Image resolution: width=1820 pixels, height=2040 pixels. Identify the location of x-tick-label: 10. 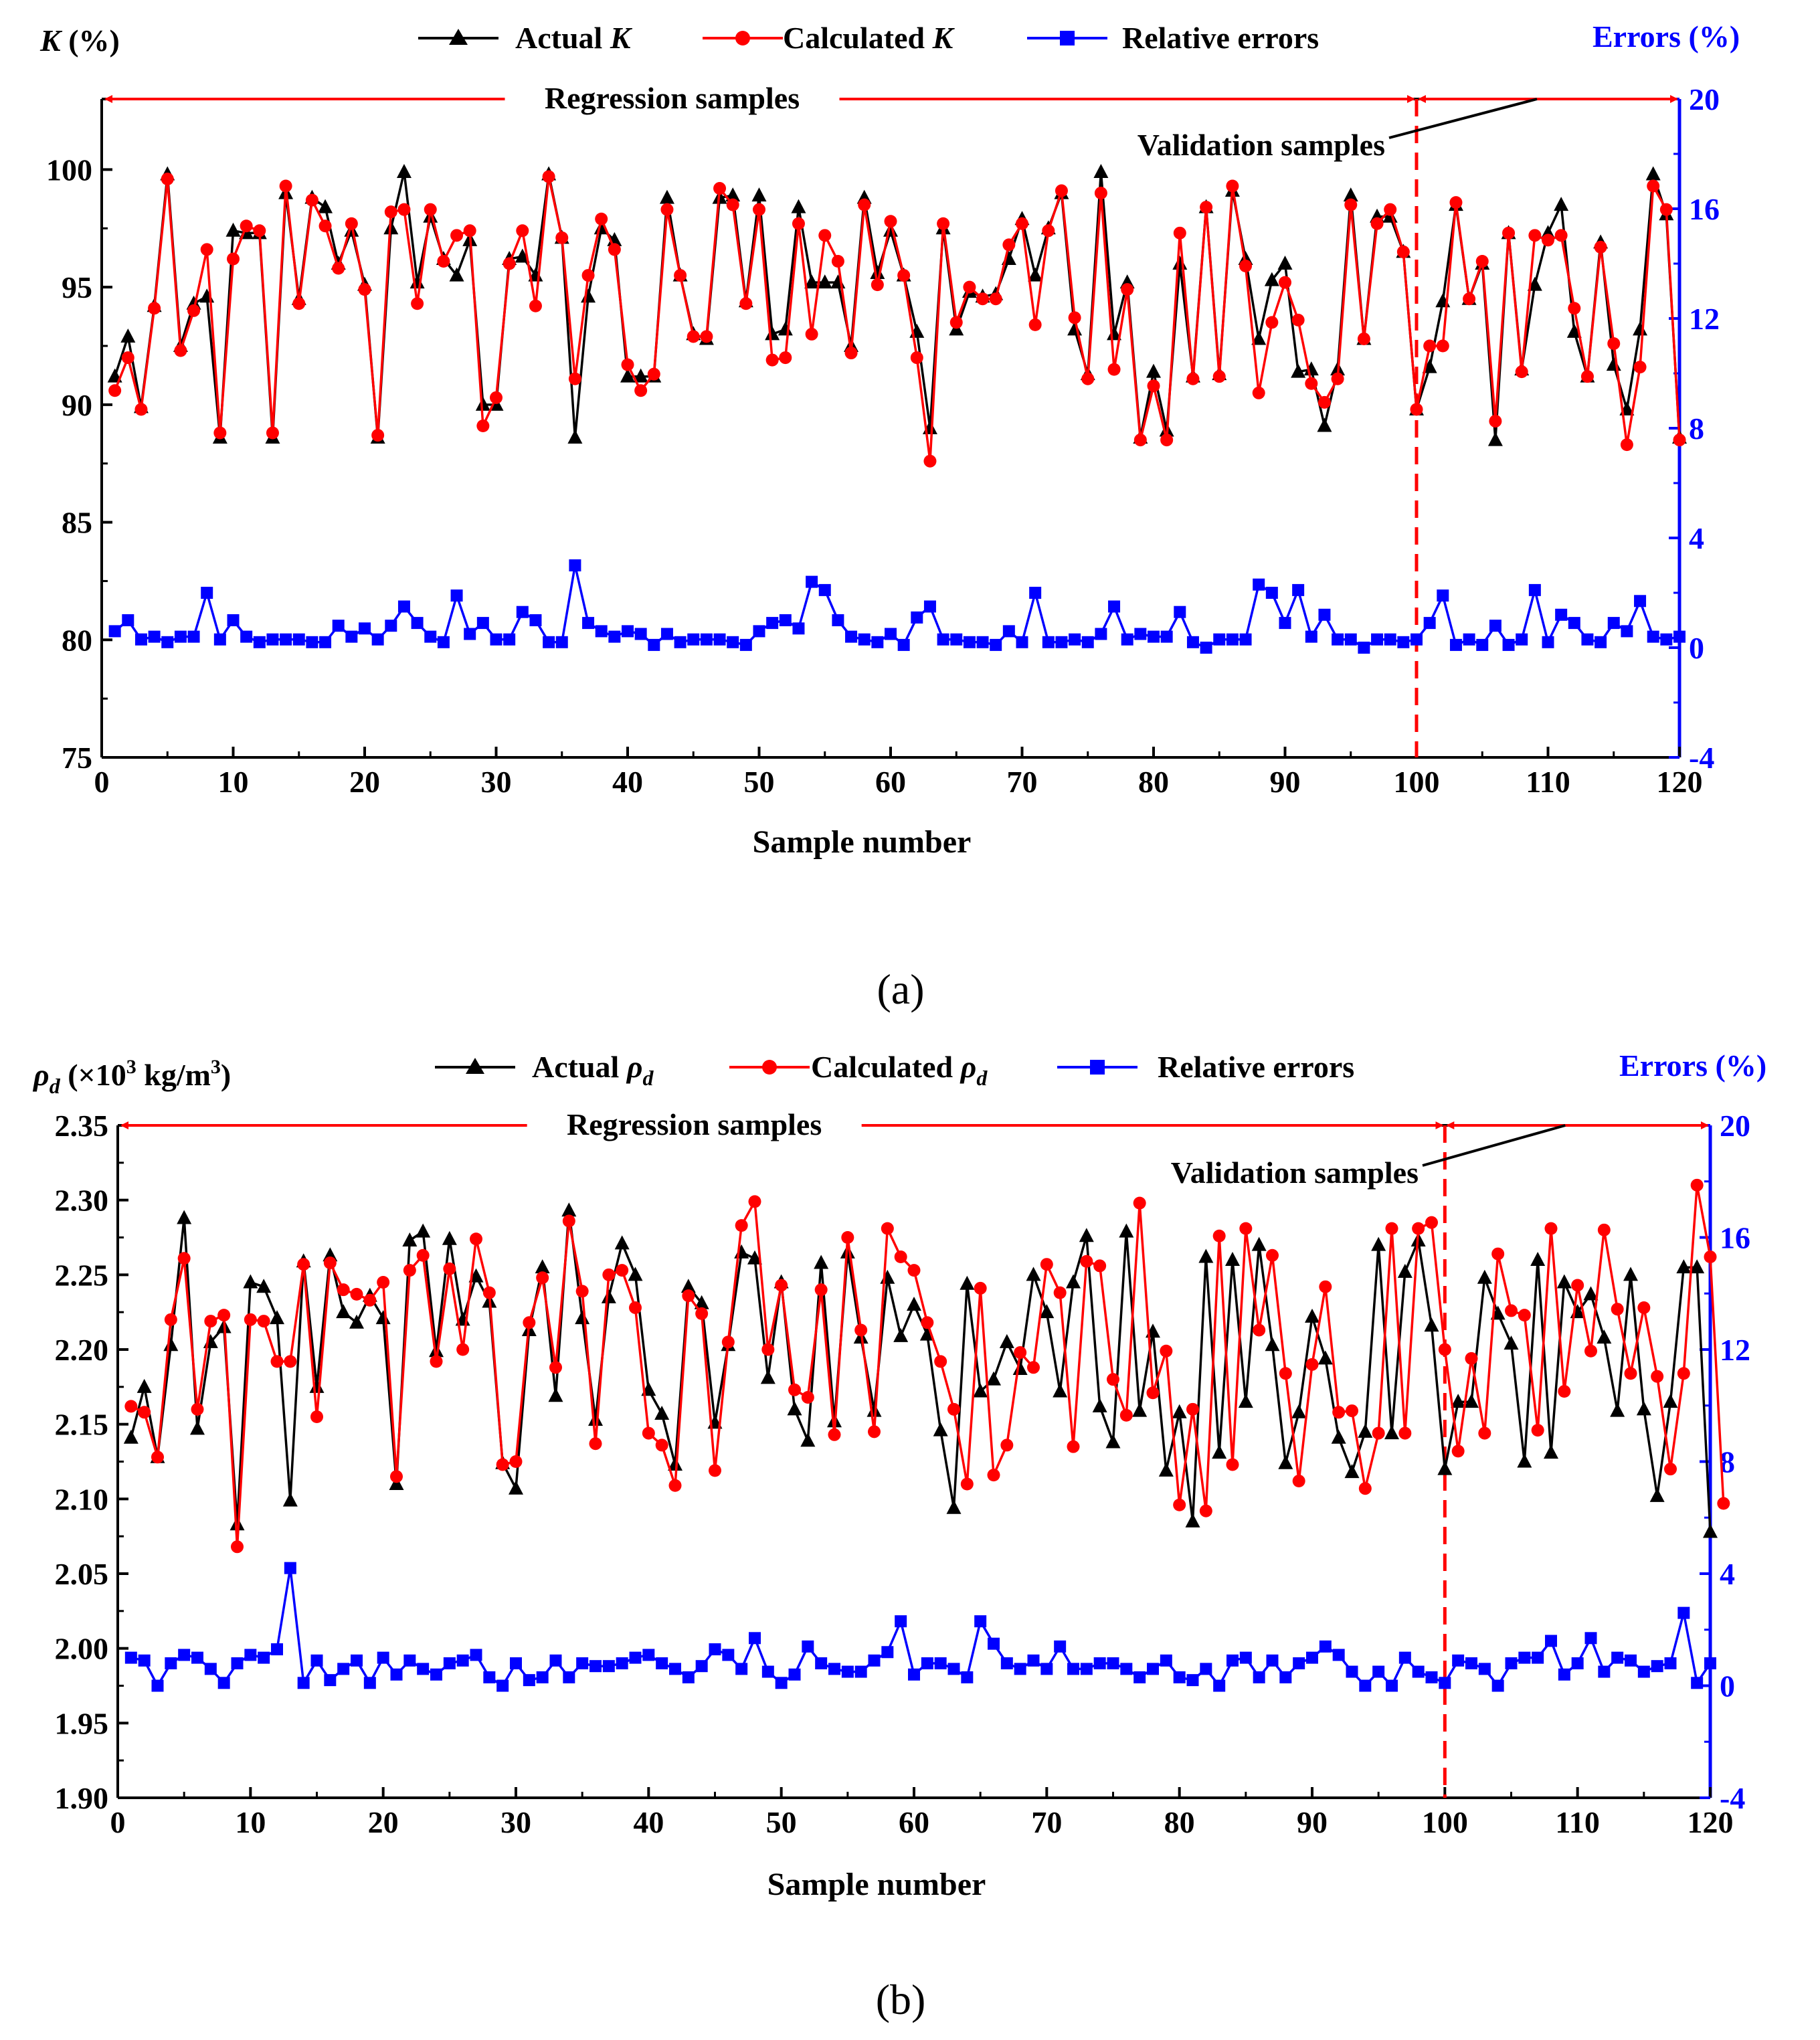
(233, 782).